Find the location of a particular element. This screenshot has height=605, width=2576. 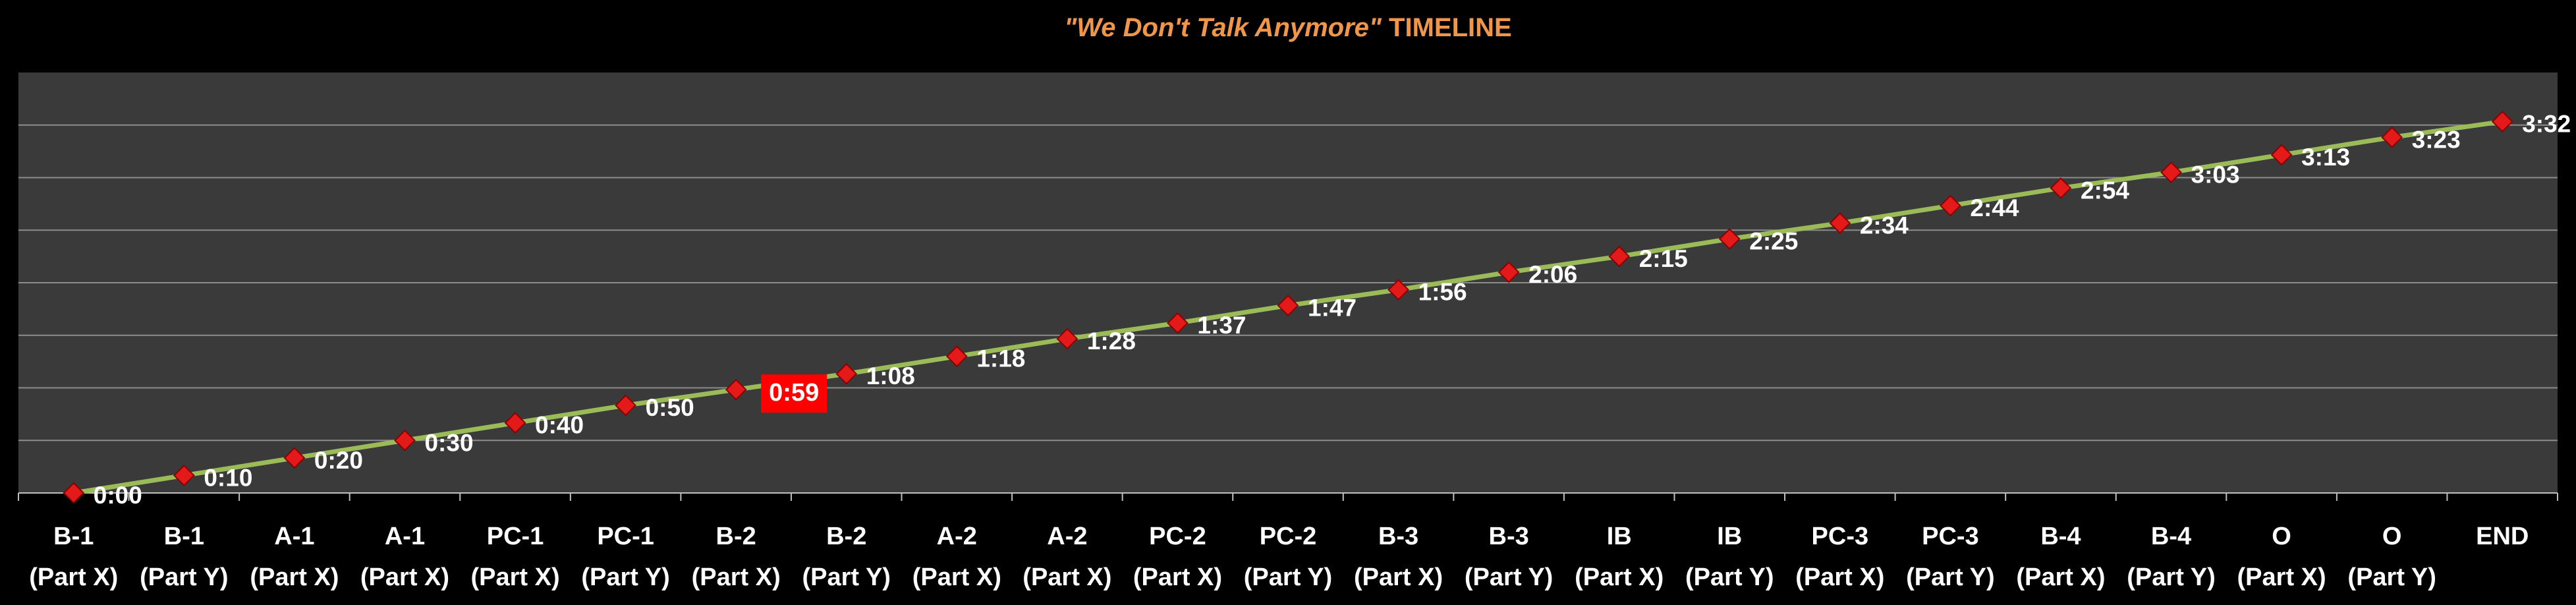

data-label: 1:56 is located at coordinates (1442, 292).